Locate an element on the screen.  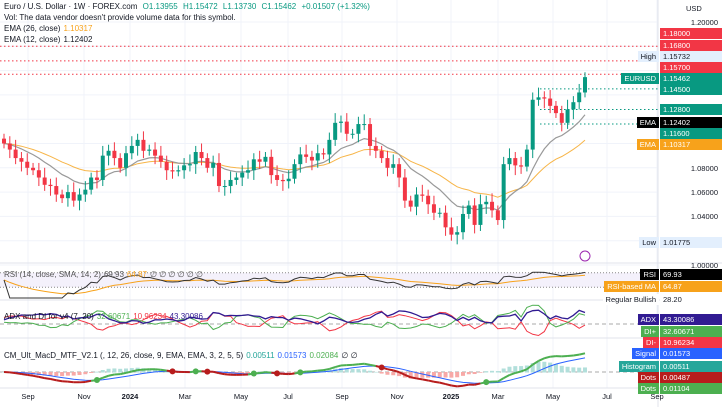
price-label-tag: EURUSD is located at coordinates (640, 78).